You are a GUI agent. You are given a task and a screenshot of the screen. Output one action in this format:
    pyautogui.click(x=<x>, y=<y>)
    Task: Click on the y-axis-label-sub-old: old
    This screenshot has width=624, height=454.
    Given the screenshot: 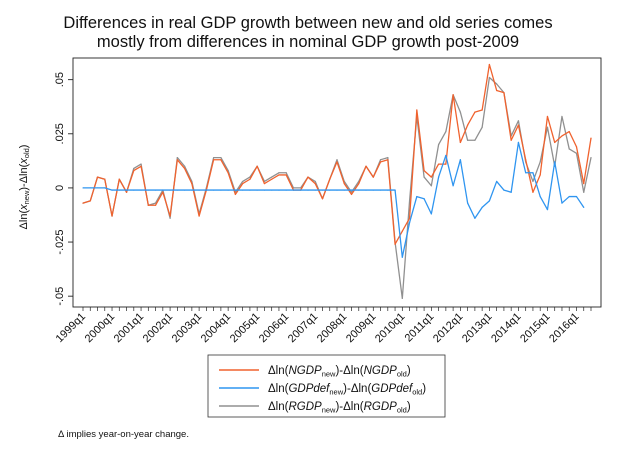 What is the action you would take?
    pyautogui.click(x=26, y=153)
    